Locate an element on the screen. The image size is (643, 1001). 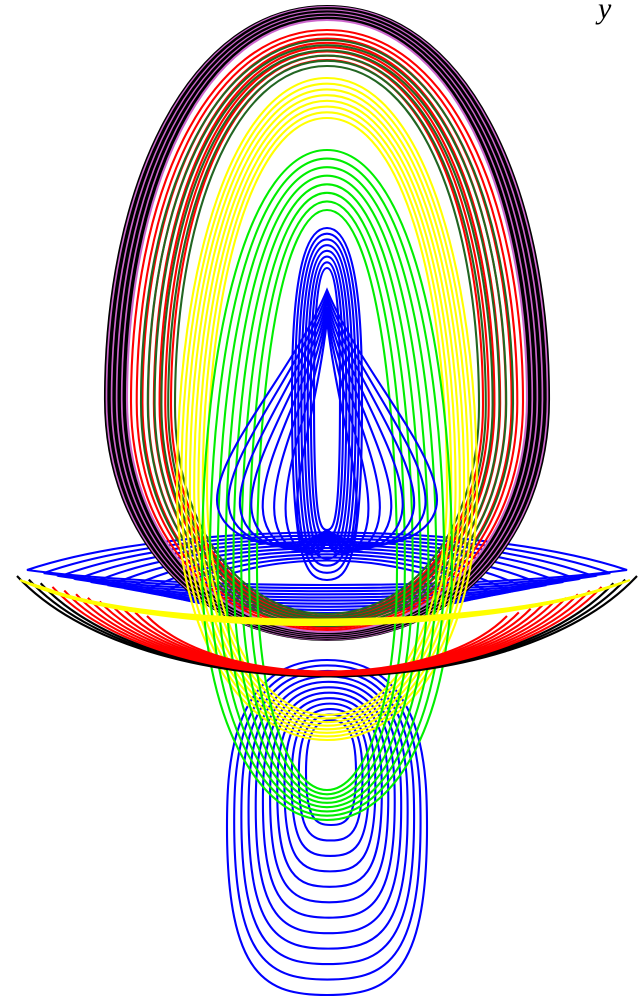
blue-upper-loops is located at coordinates (327, 404).